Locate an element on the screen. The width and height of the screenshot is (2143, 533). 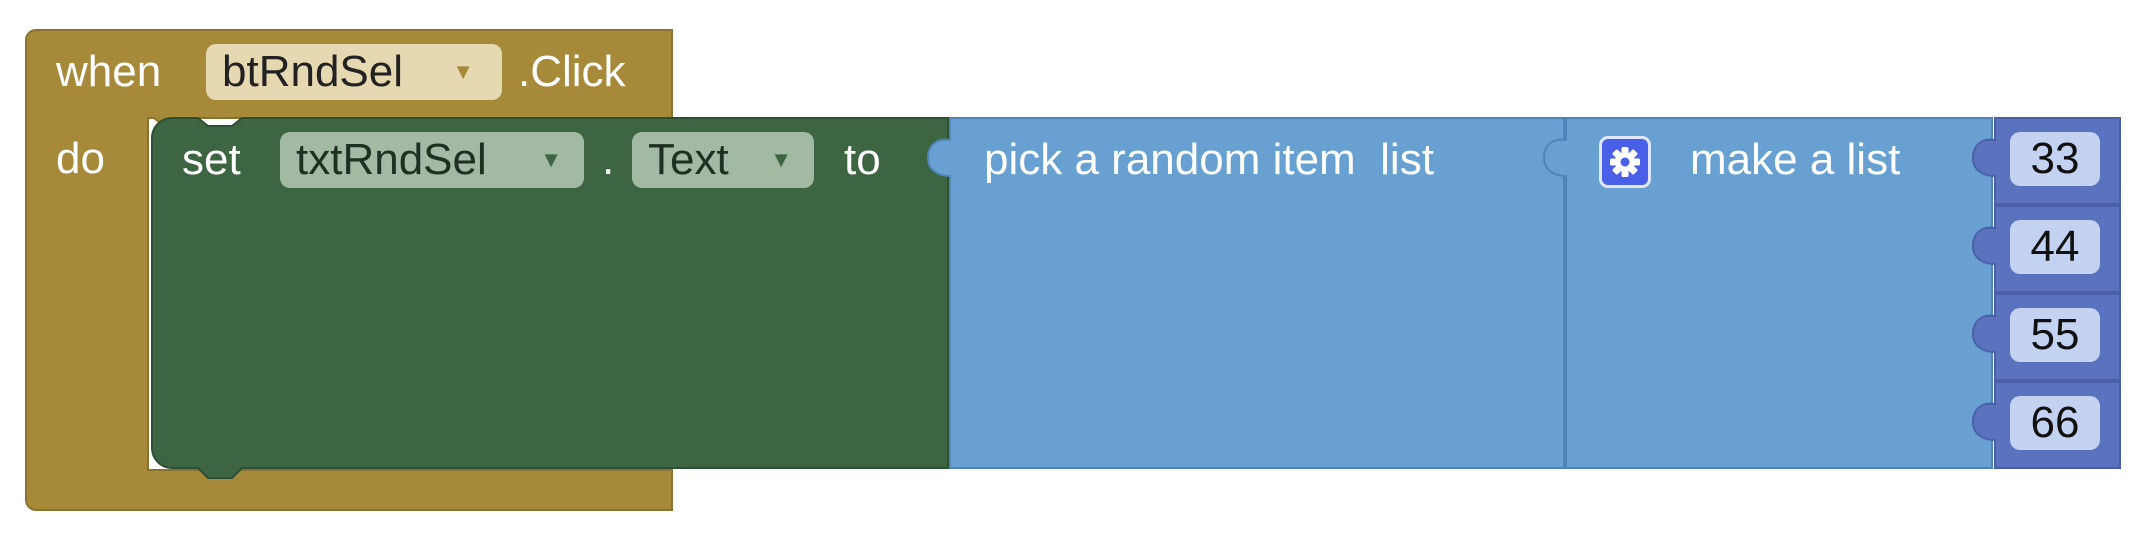
property-dropdown-text: Text ▼ is located at coordinates (723, 160).